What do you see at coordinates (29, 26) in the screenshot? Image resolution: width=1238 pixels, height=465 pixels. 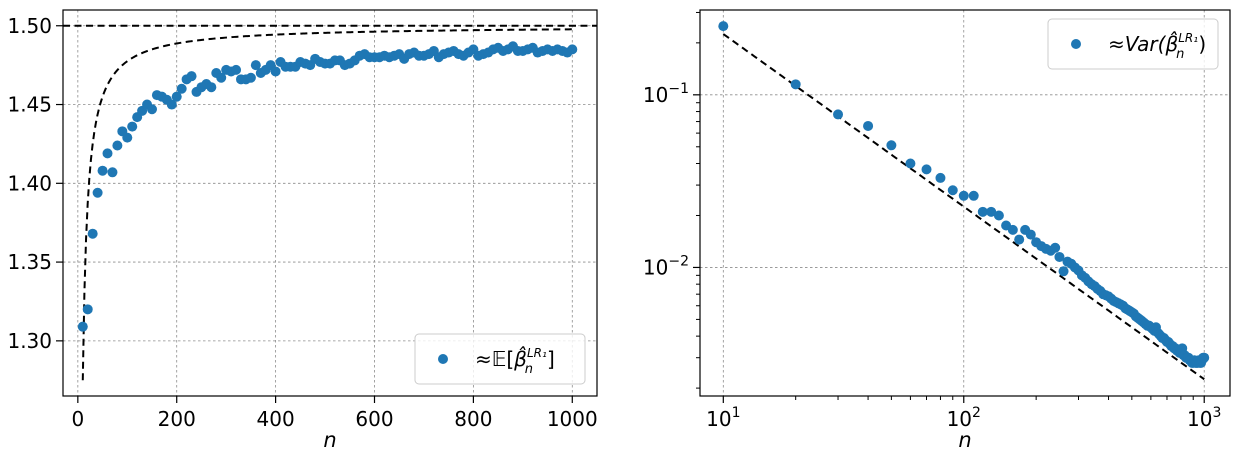 I see `y-tick-label: 1.50` at bounding box center [29, 26].